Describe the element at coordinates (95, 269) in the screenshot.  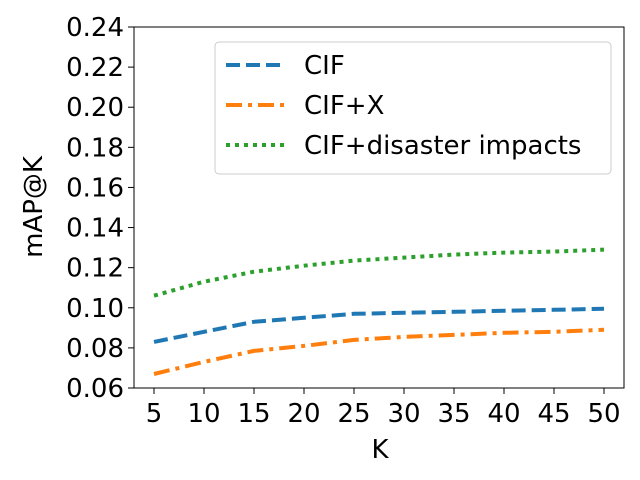
I see `y-tick-label: 0.12` at that location.